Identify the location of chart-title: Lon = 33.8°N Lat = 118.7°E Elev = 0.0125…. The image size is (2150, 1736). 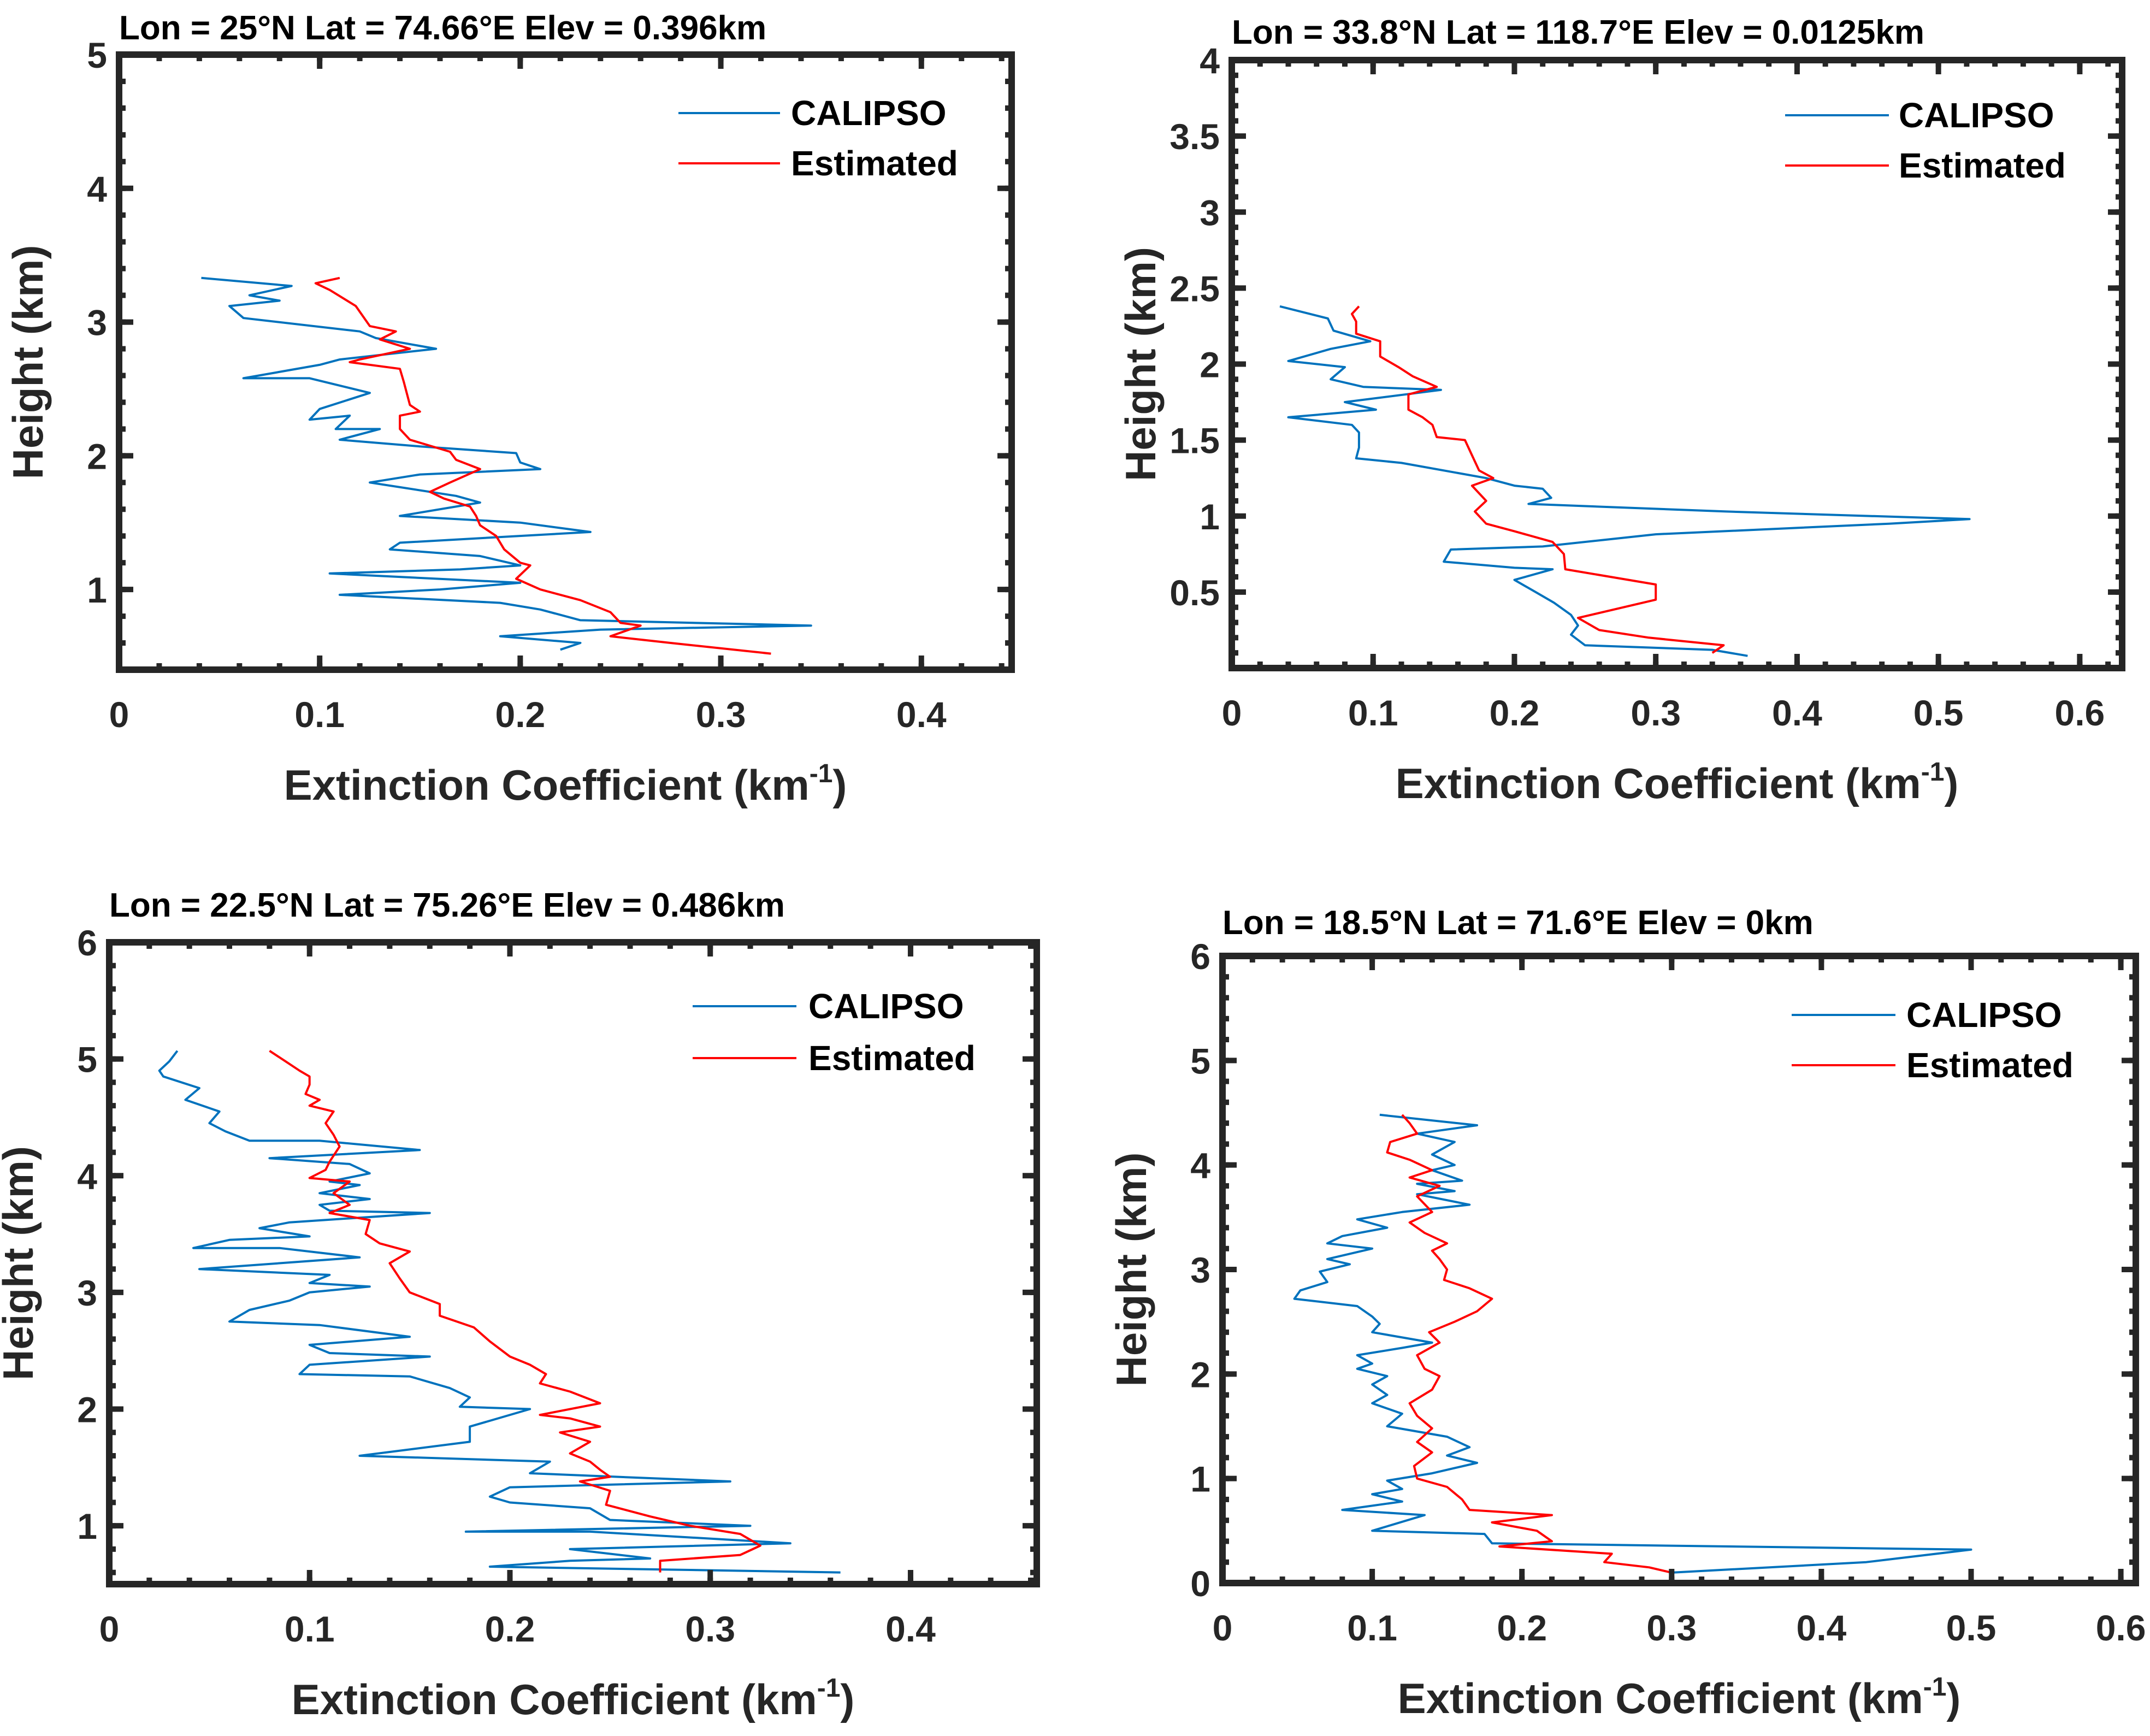
(1578, 32).